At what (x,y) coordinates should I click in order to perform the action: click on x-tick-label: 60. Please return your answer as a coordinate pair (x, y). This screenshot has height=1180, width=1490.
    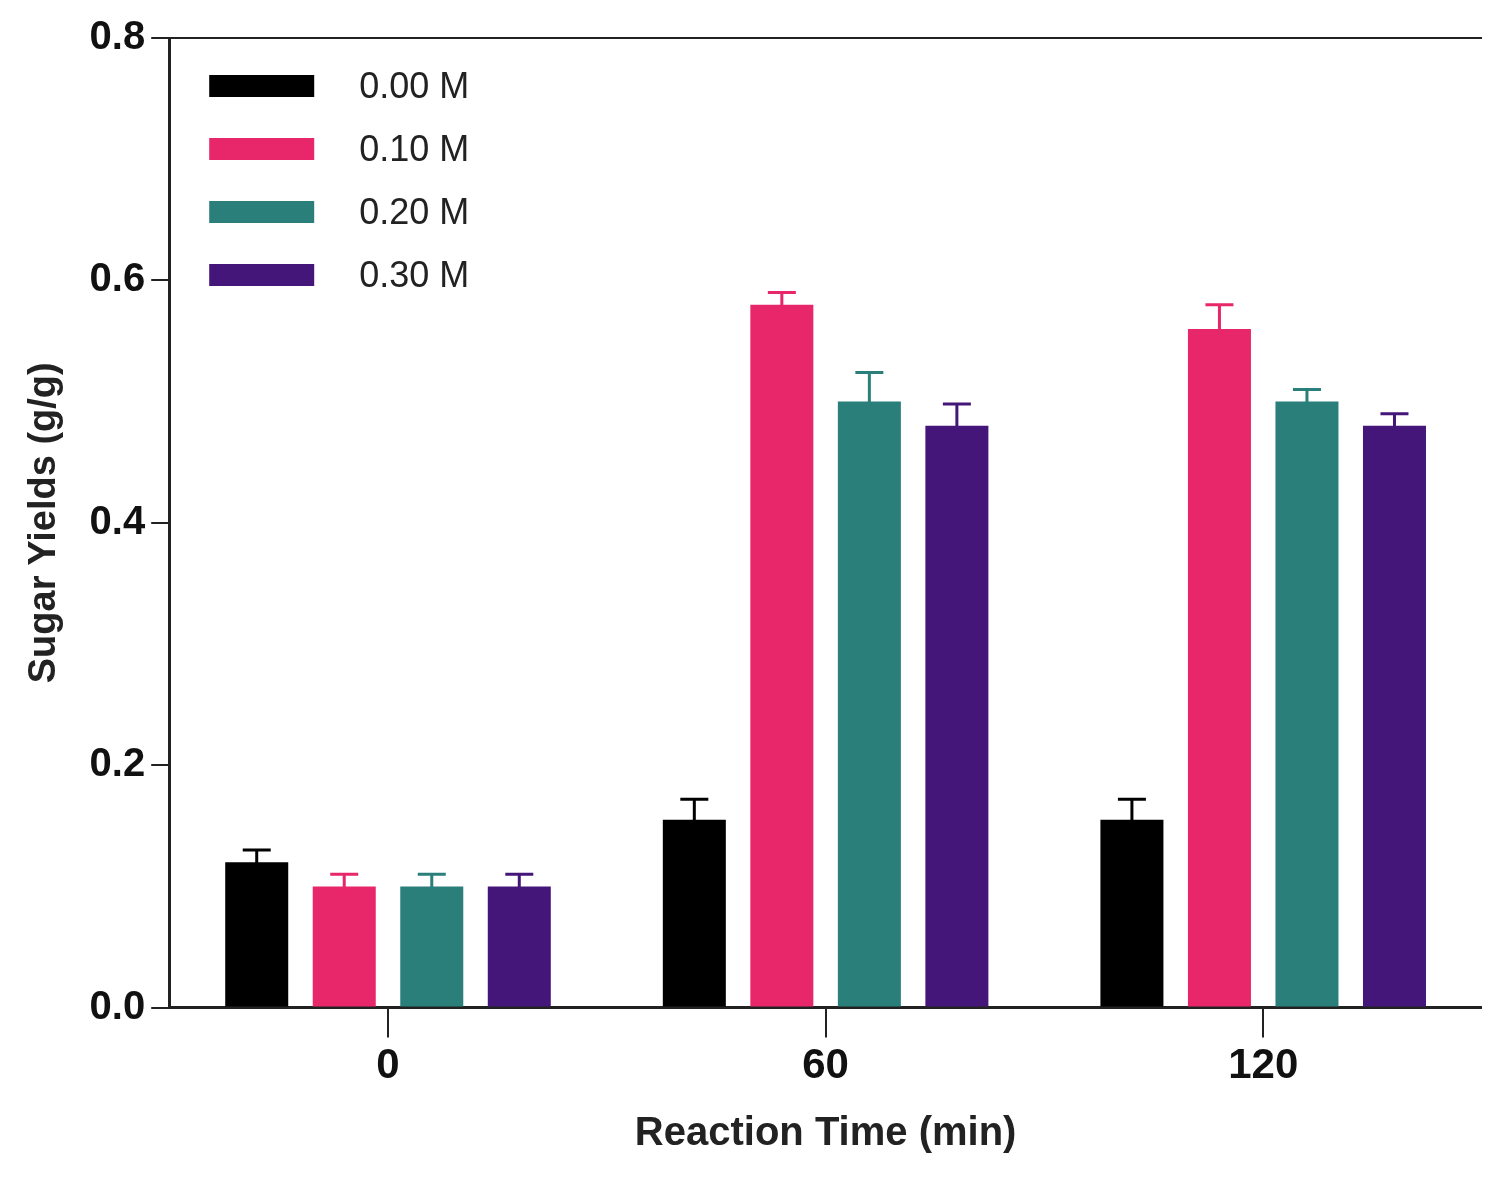
    Looking at the image, I should click on (825, 1064).